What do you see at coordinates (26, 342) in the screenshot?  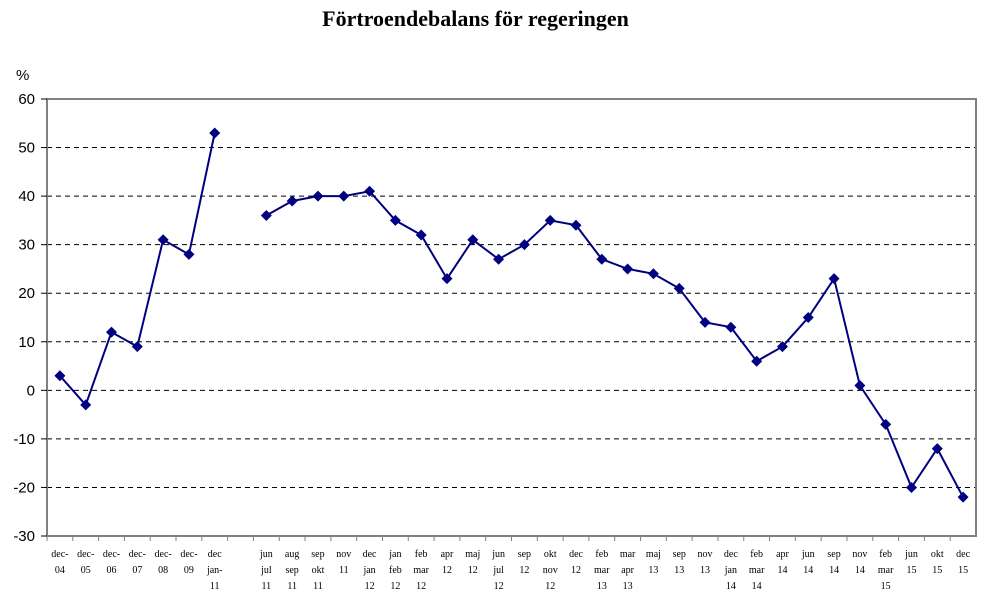 I see `y-tick-label: 10` at bounding box center [26, 342].